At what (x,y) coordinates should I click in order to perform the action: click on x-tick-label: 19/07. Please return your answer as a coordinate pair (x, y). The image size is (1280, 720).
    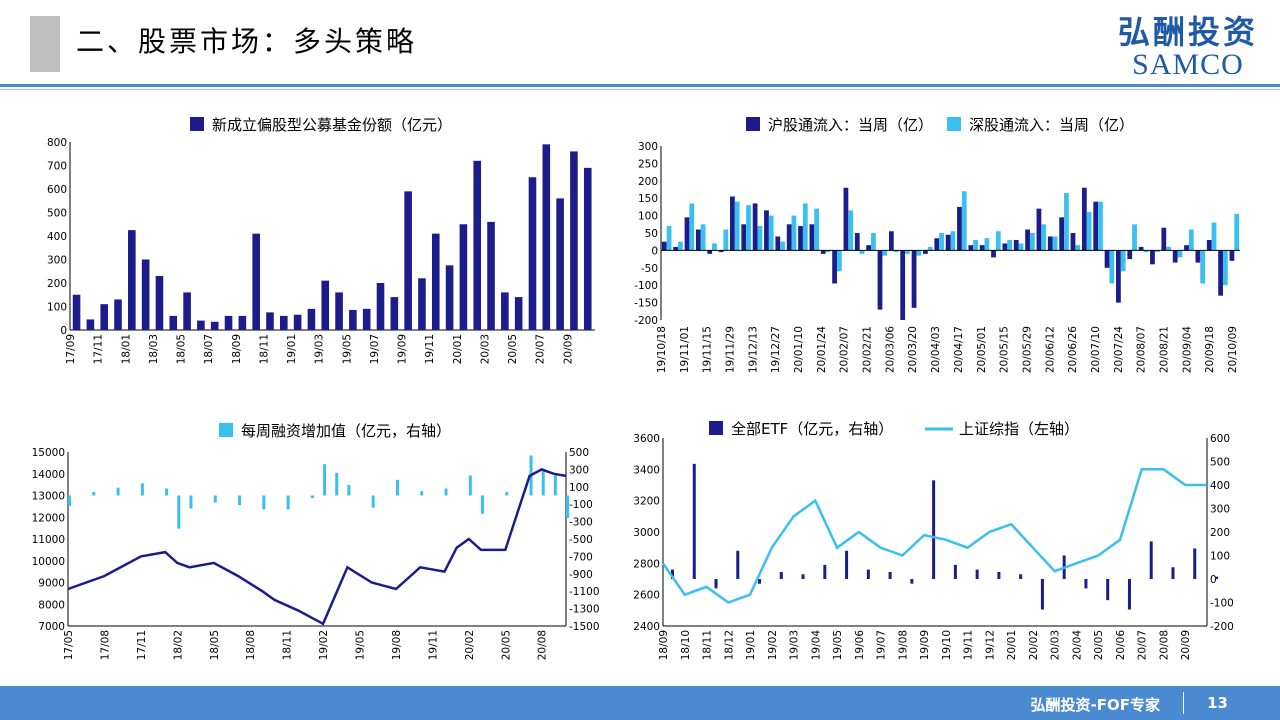
    Looking at the image, I should click on (882, 645).